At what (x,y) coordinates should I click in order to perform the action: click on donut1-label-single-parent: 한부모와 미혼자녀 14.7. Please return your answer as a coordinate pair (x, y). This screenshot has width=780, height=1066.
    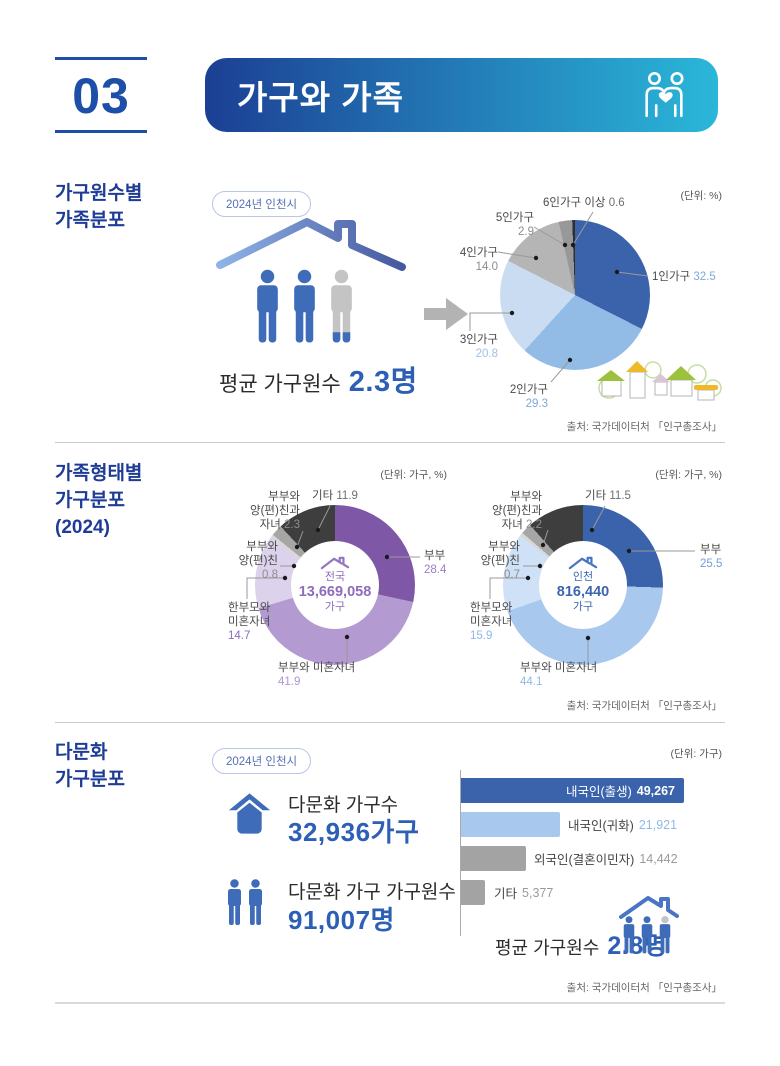
    Looking at the image, I should click on (249, 622).